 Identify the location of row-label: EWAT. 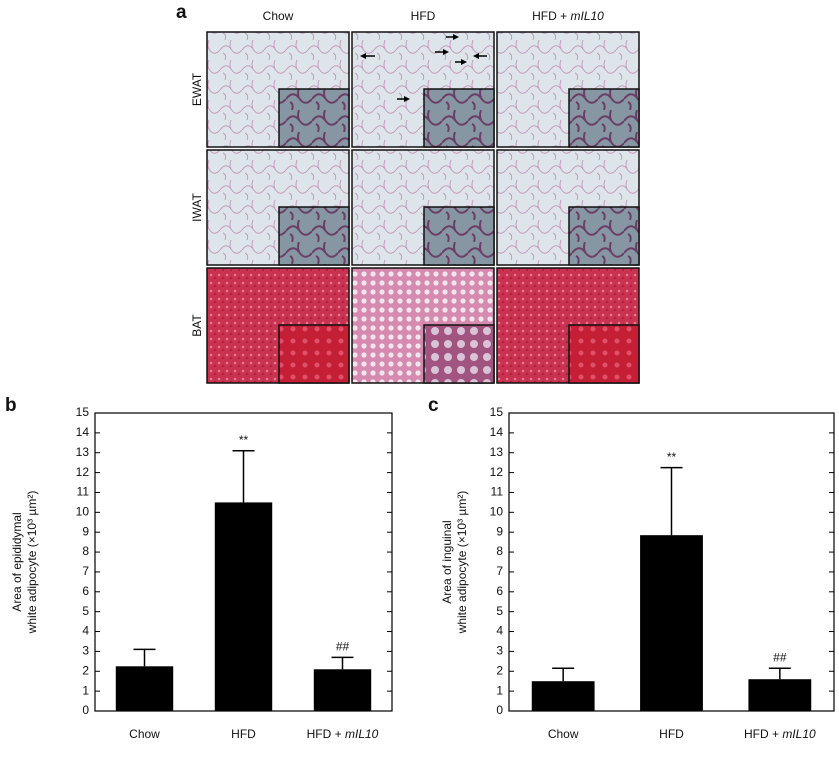
(197, 89).